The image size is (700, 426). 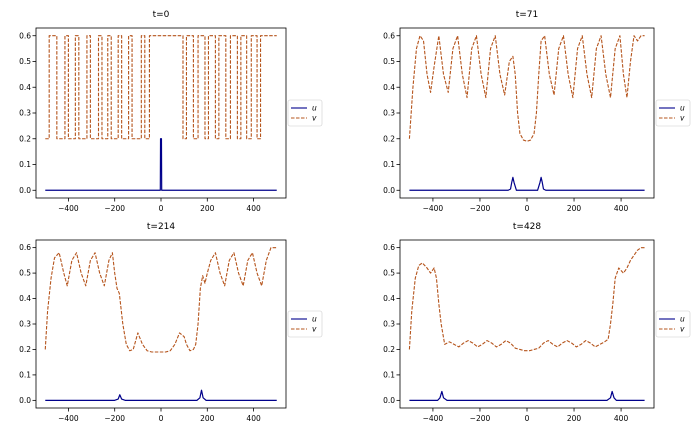 I want to click on chart-title: t=0, so click(x=161, y=15).